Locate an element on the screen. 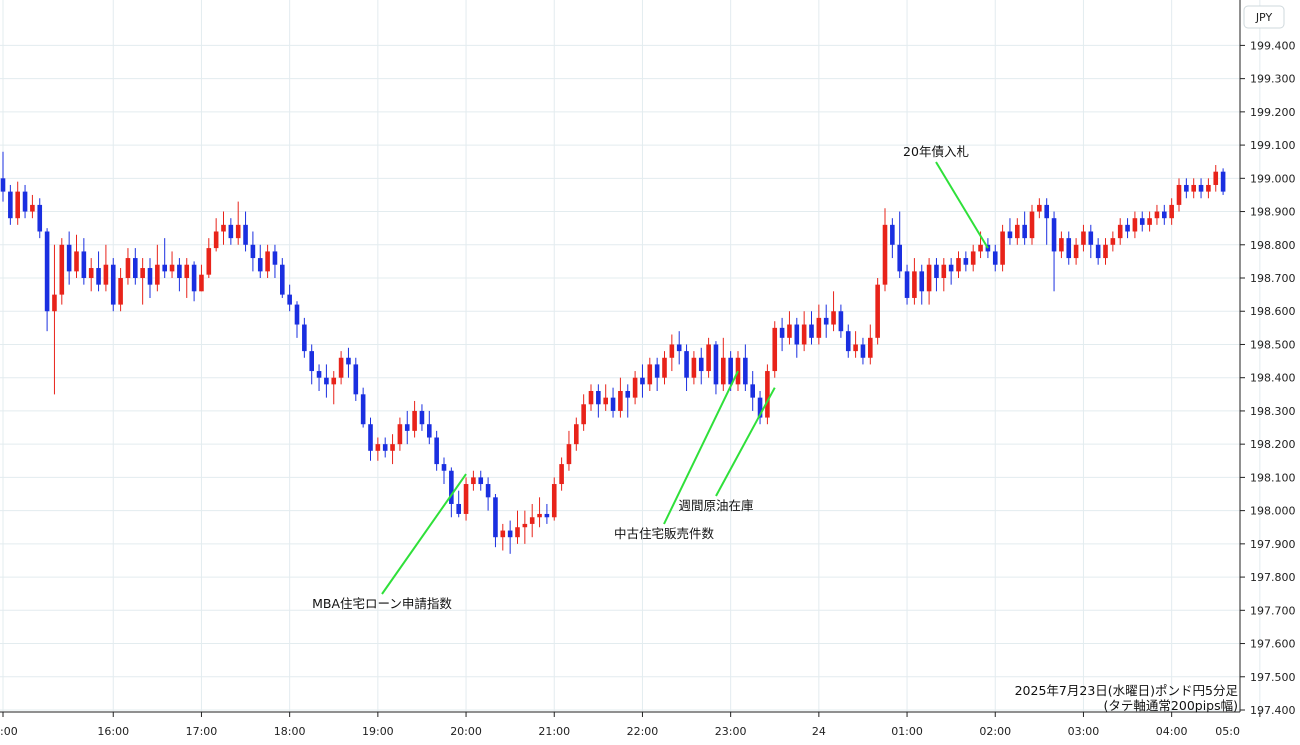 This screenshot has width=1300, height=745. event-annotation: 20年債入札 is located at coordinates (946, 196).